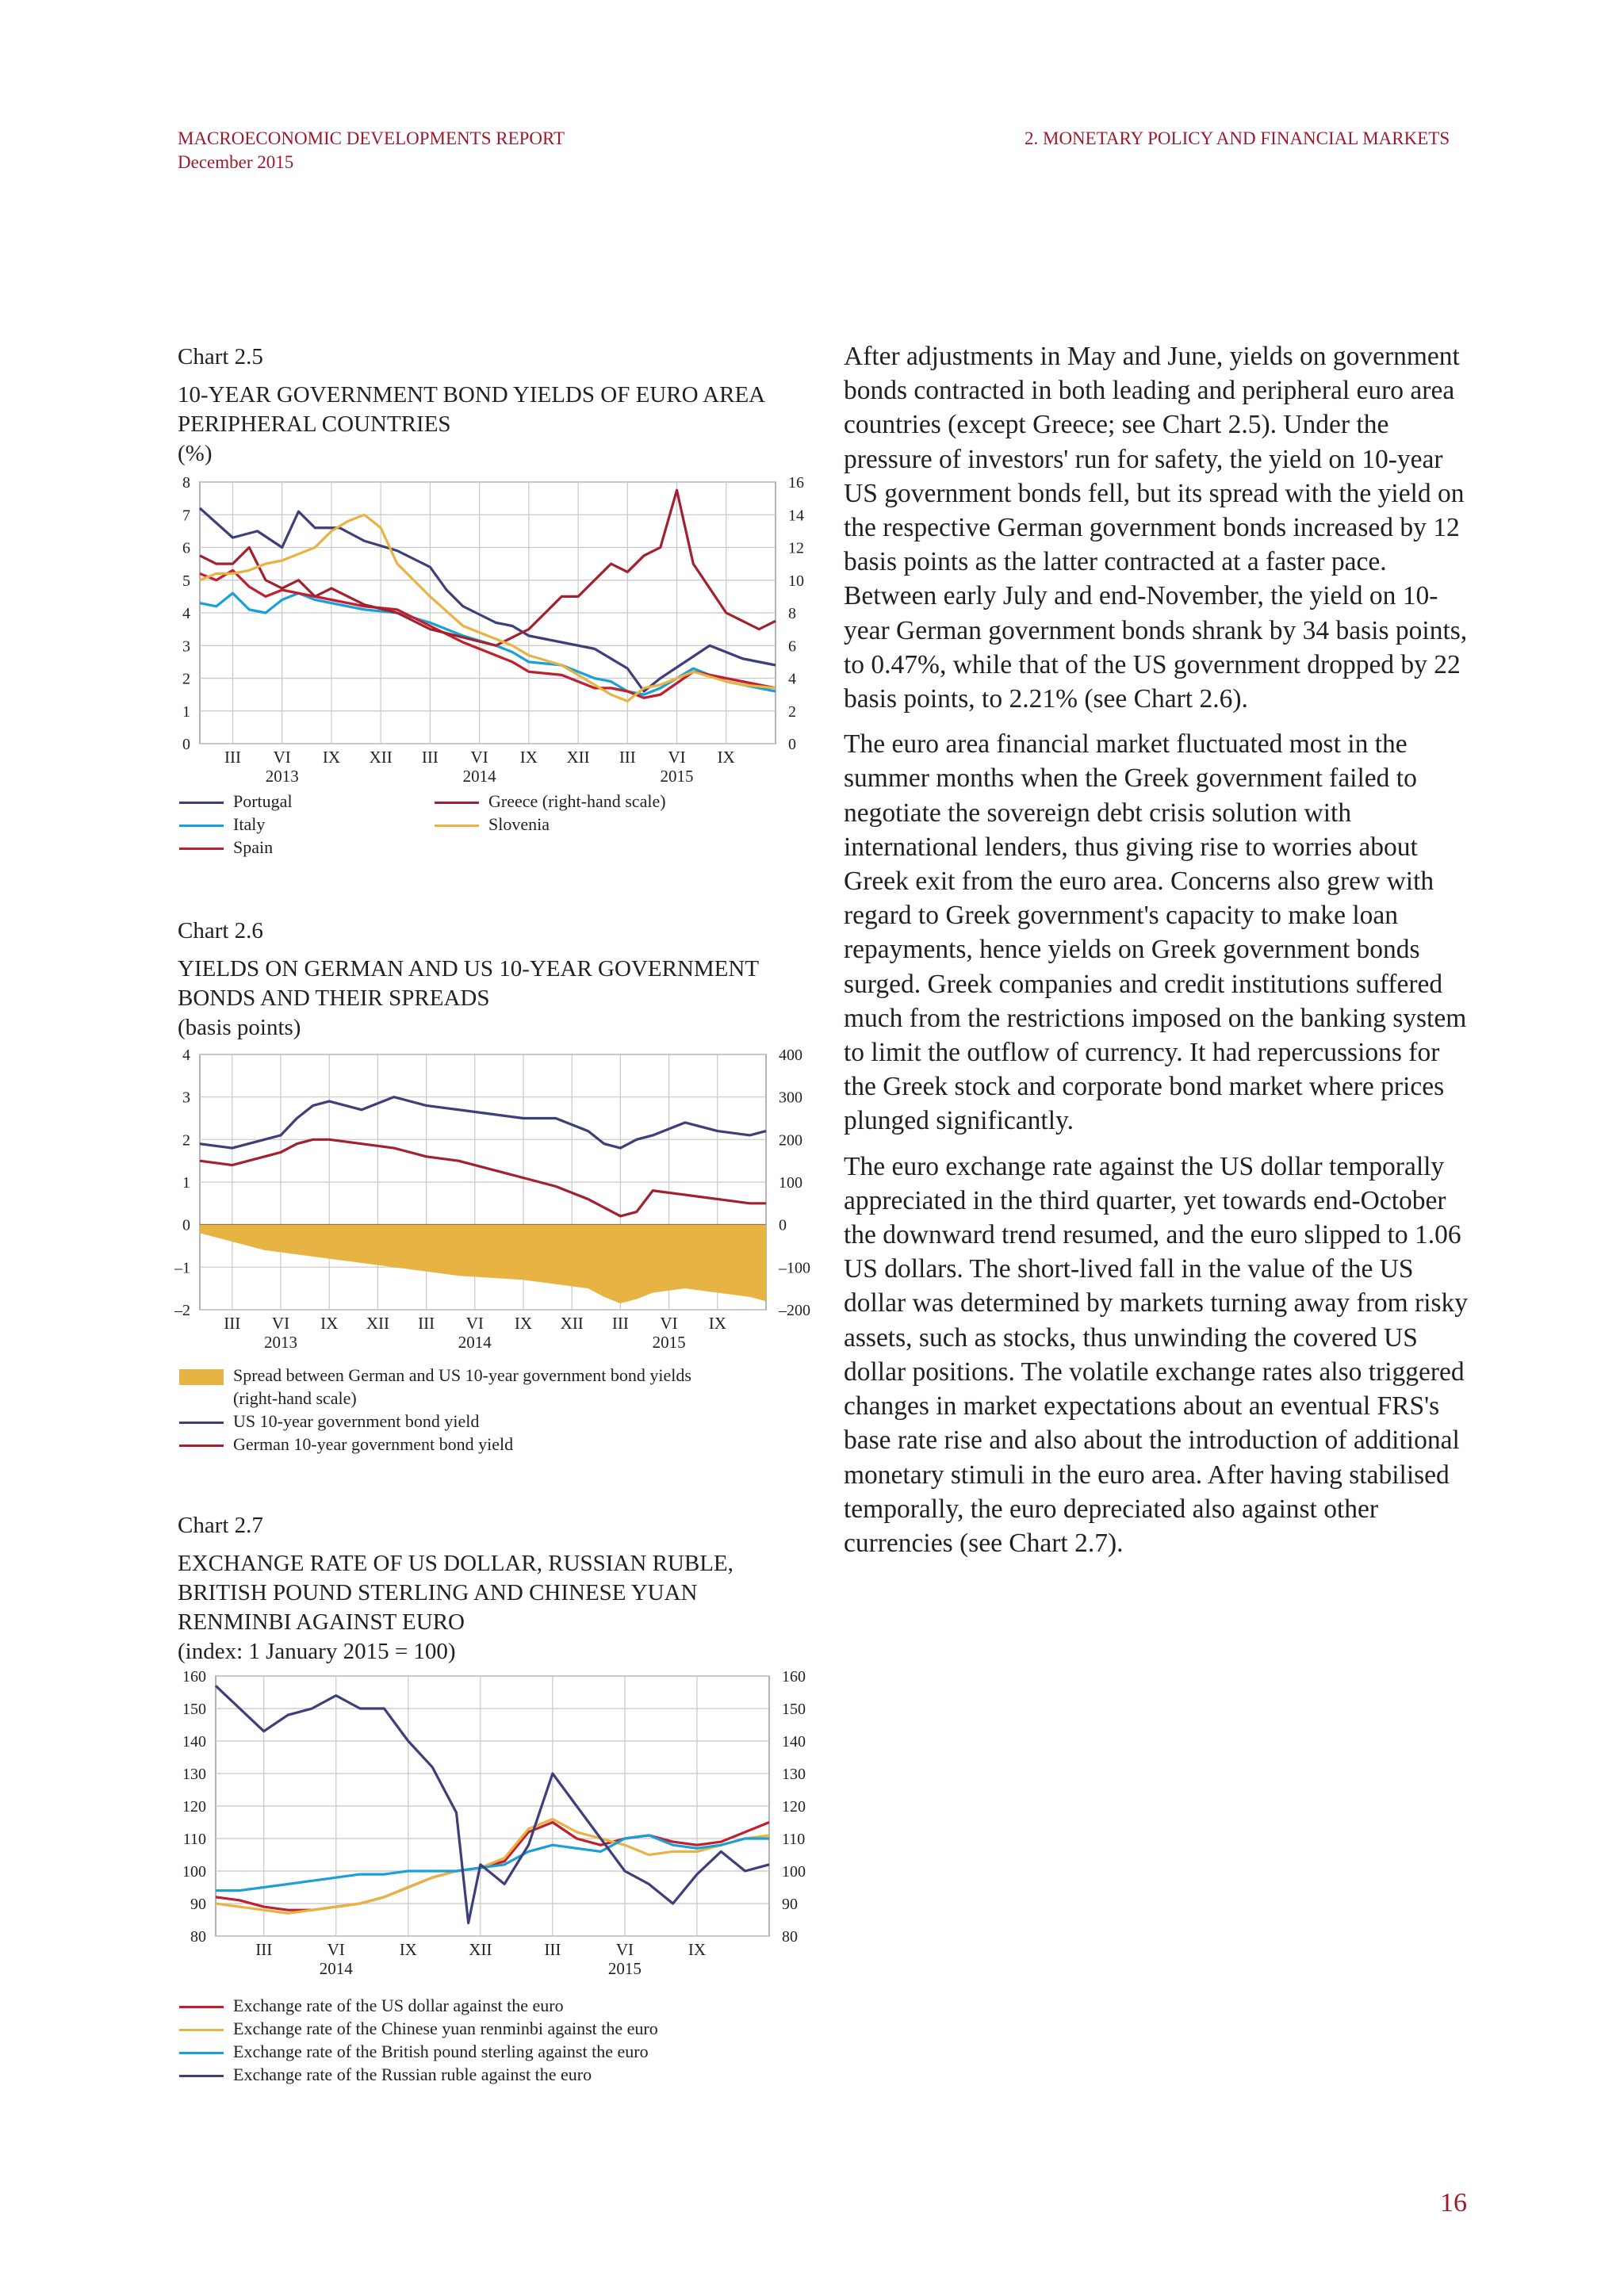 This screenshot has width=1624, height=2296. What do you see at coordinates (194, 1742) in the screenshot?
I see `y-tick-label-left: 140` at bounding box center [194, 1742].